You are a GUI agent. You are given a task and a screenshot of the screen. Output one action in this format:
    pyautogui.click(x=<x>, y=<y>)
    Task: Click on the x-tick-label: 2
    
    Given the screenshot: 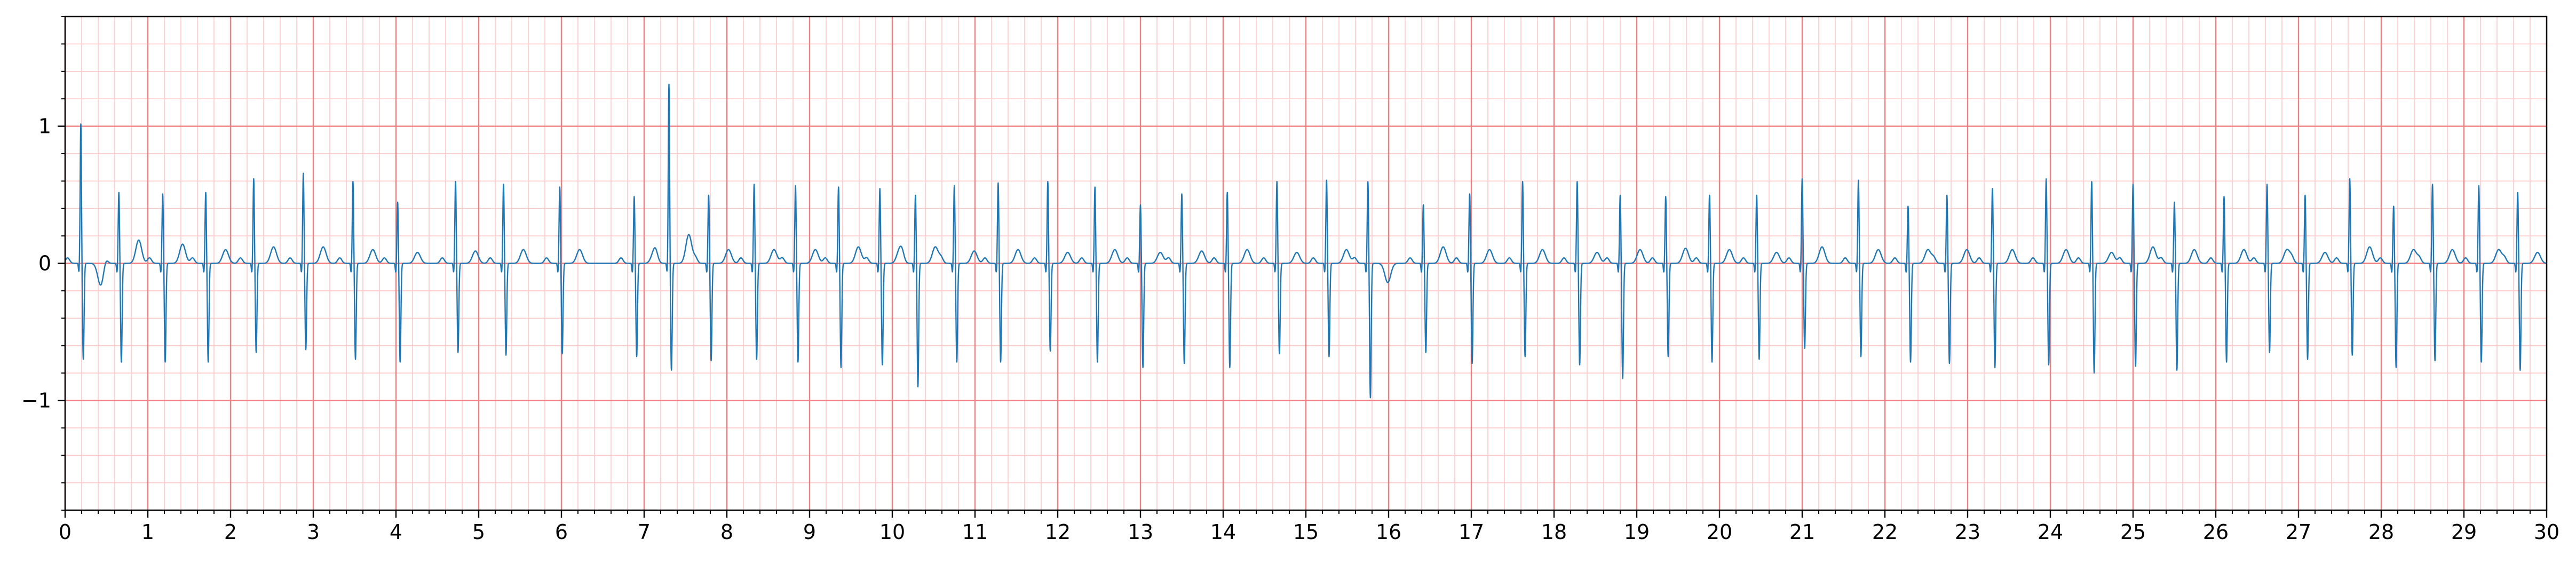 What is the action you would take?
    pyautogui.click(x=230, y=532)
    